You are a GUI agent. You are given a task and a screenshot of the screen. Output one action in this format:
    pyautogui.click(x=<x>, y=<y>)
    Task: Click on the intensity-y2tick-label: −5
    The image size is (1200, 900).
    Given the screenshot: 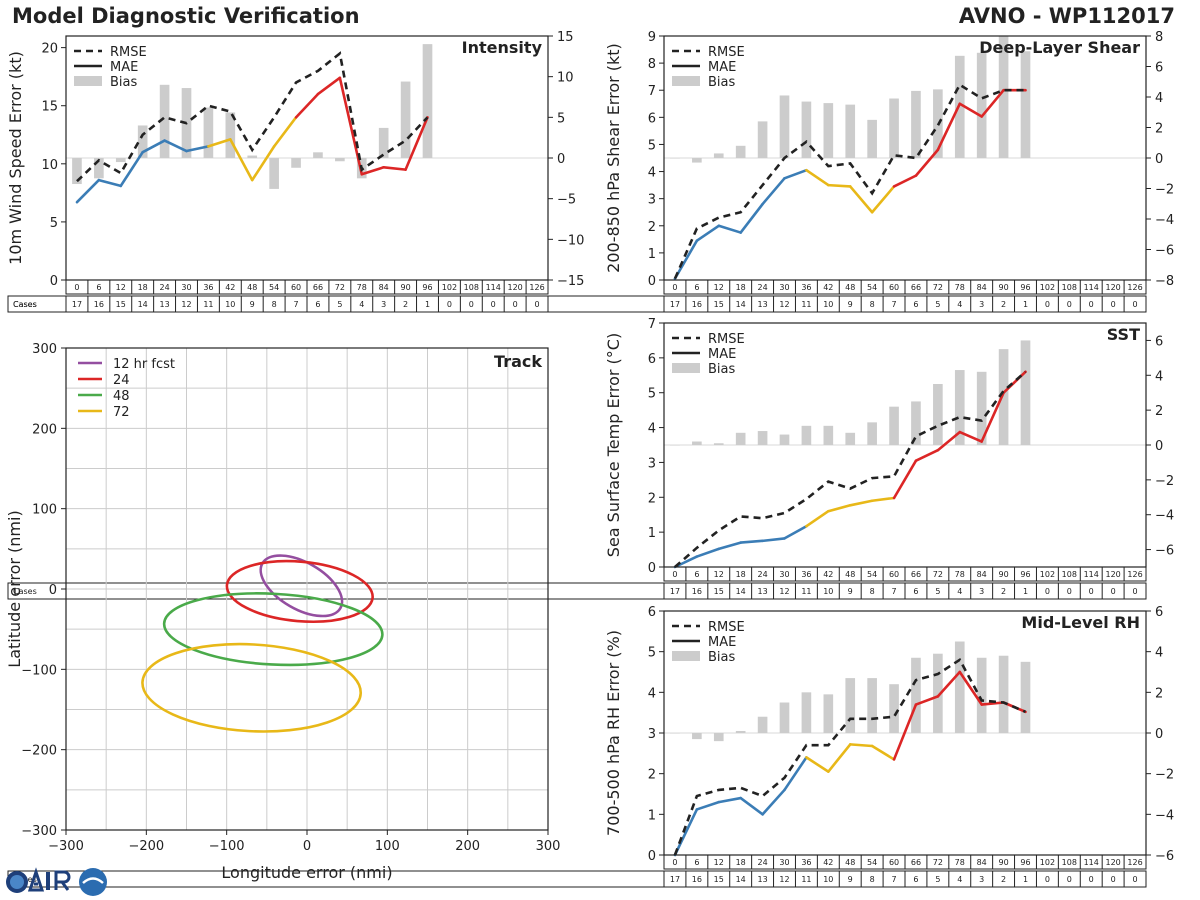 What is the action you would take?
    pyautogui.click(x=566, y=200)
    